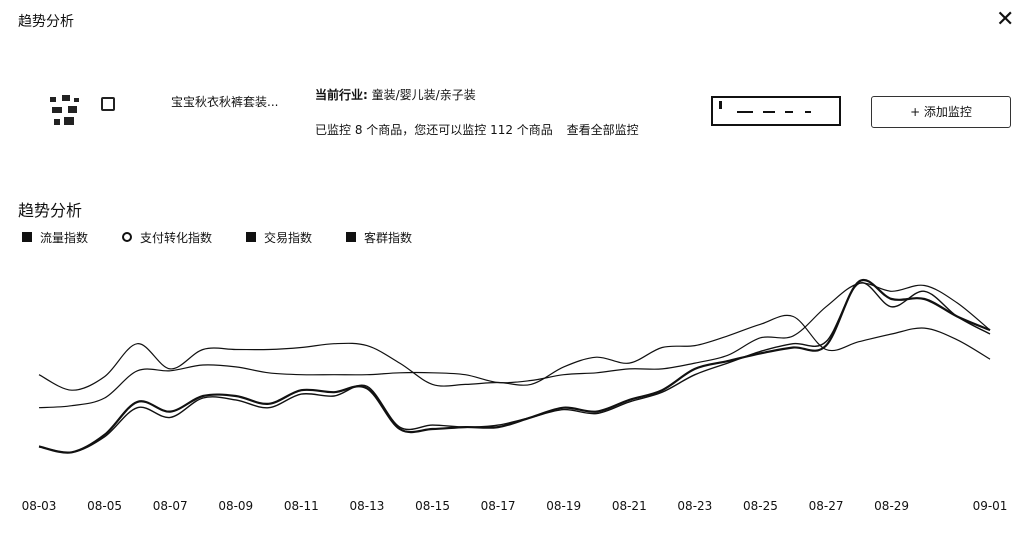  I want to click on legend-item-traffic: 流量指数, so click(55, 237).